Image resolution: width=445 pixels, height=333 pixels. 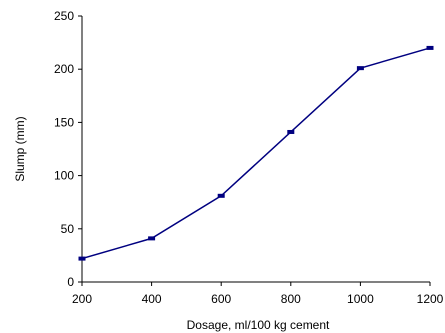 What do you see at coordinates (64, 16) in the screenshot?
I see `y-tick-label: 250` at bounding box center [64, 16].